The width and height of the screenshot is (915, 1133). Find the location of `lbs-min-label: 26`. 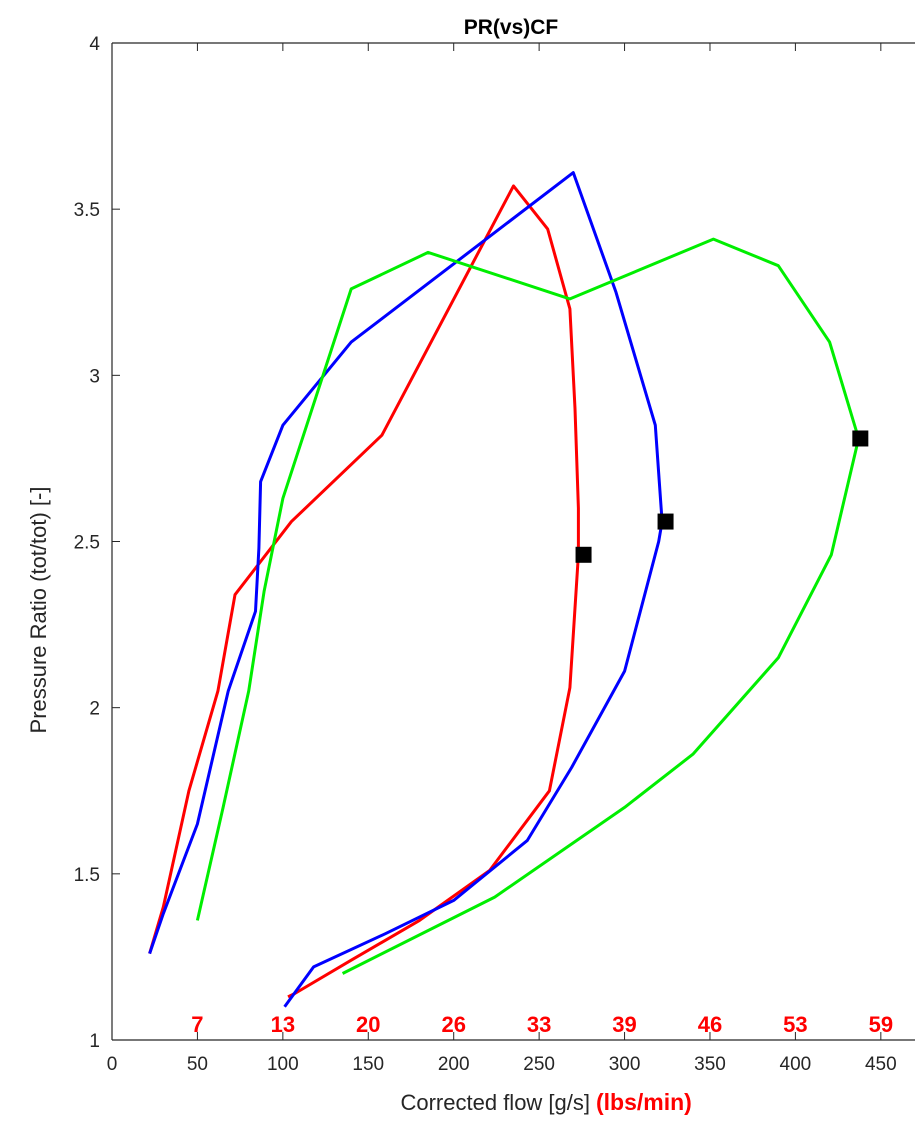

lbs-min-label: 26 is located at coordinates (453, 1024).